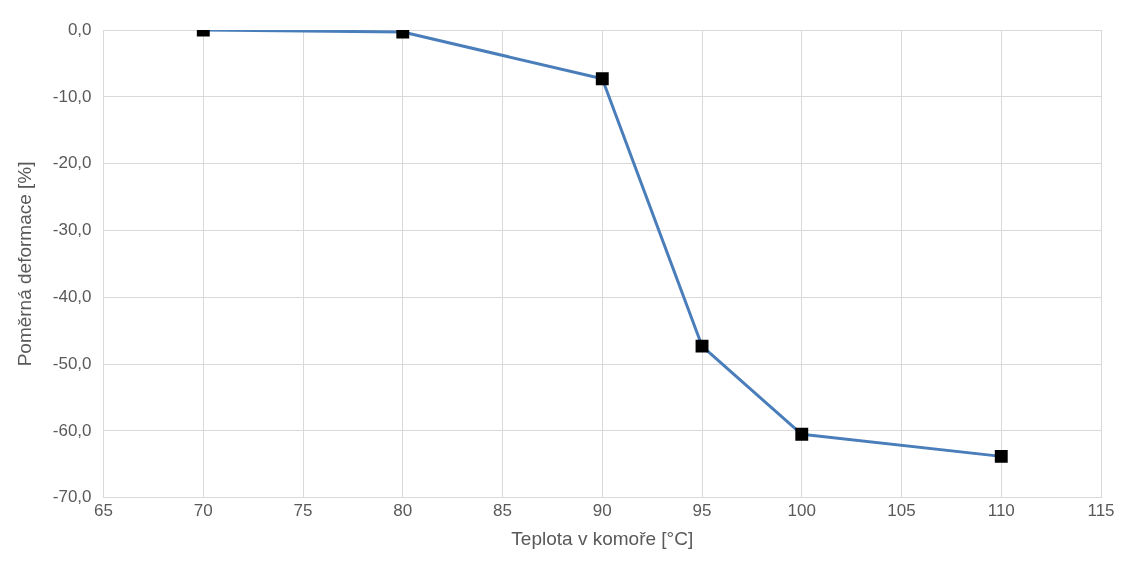  Describe the element at coordinates (801, 510) in the screenshot. I see `x-tick-label: 100` at that location.